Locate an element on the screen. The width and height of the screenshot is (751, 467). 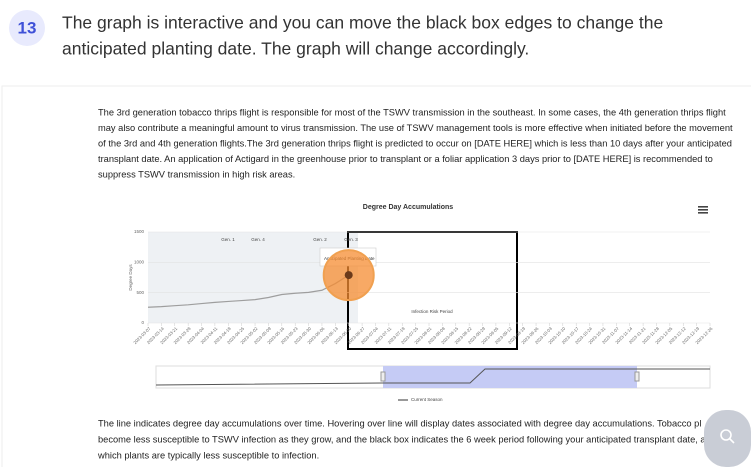
y-tick-label: 1500 is located at coordinates (139, 231).